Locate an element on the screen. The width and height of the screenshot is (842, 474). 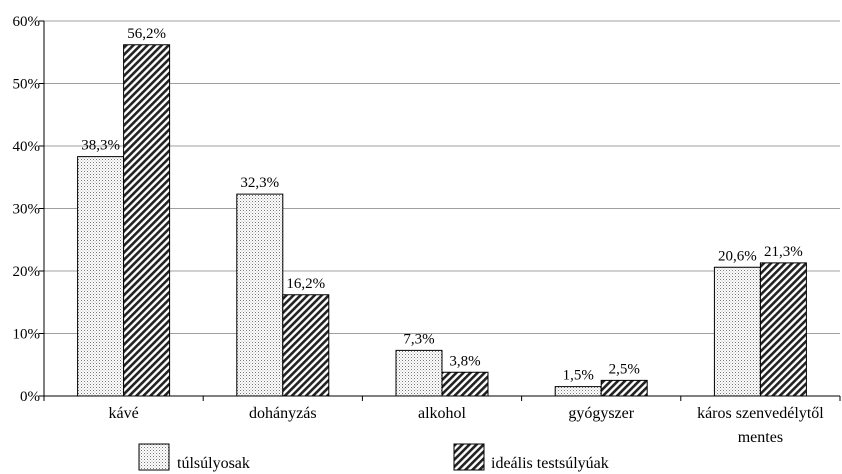
data-label: 32,3% is located at coordinates (259, 183).